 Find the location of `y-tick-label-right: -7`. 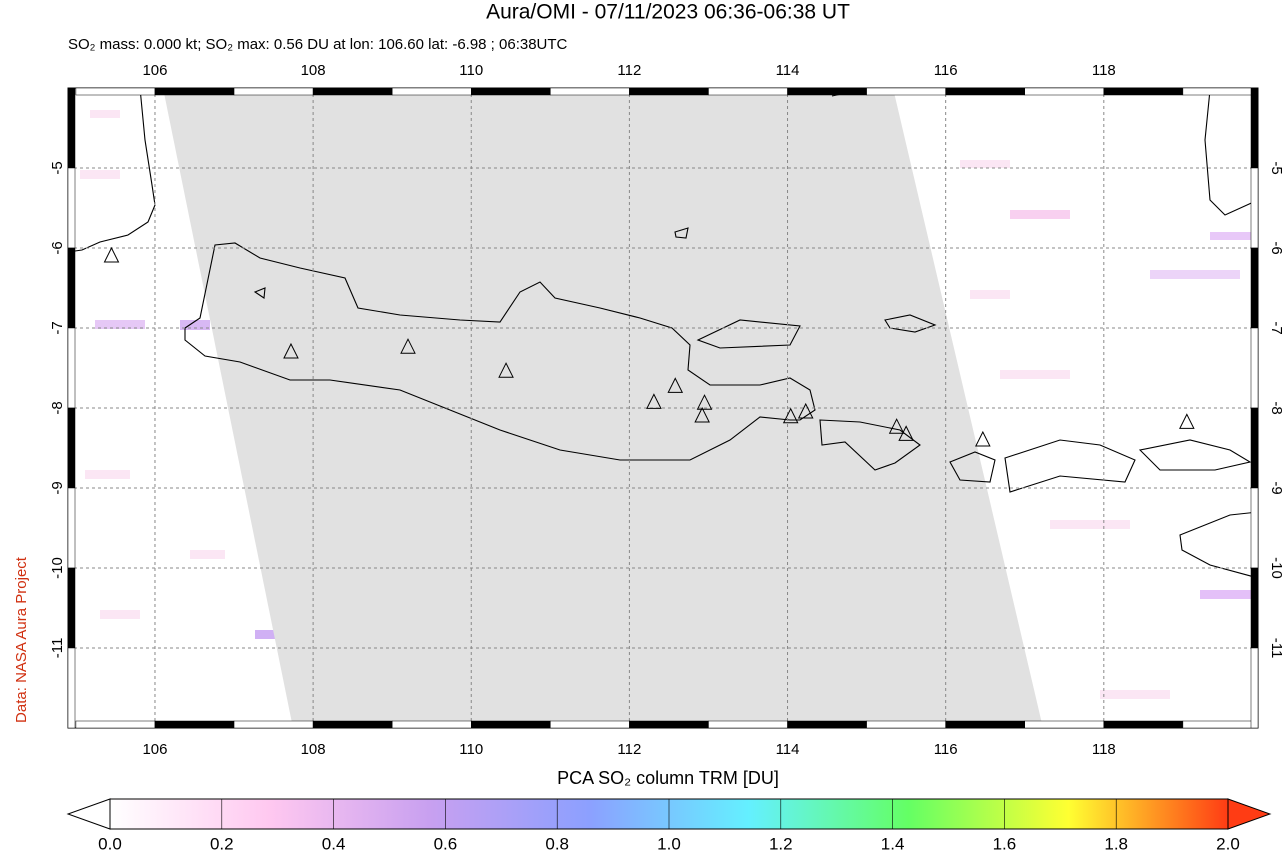

y-tick-label-right: -7 is located at coordinates (1276, 327).